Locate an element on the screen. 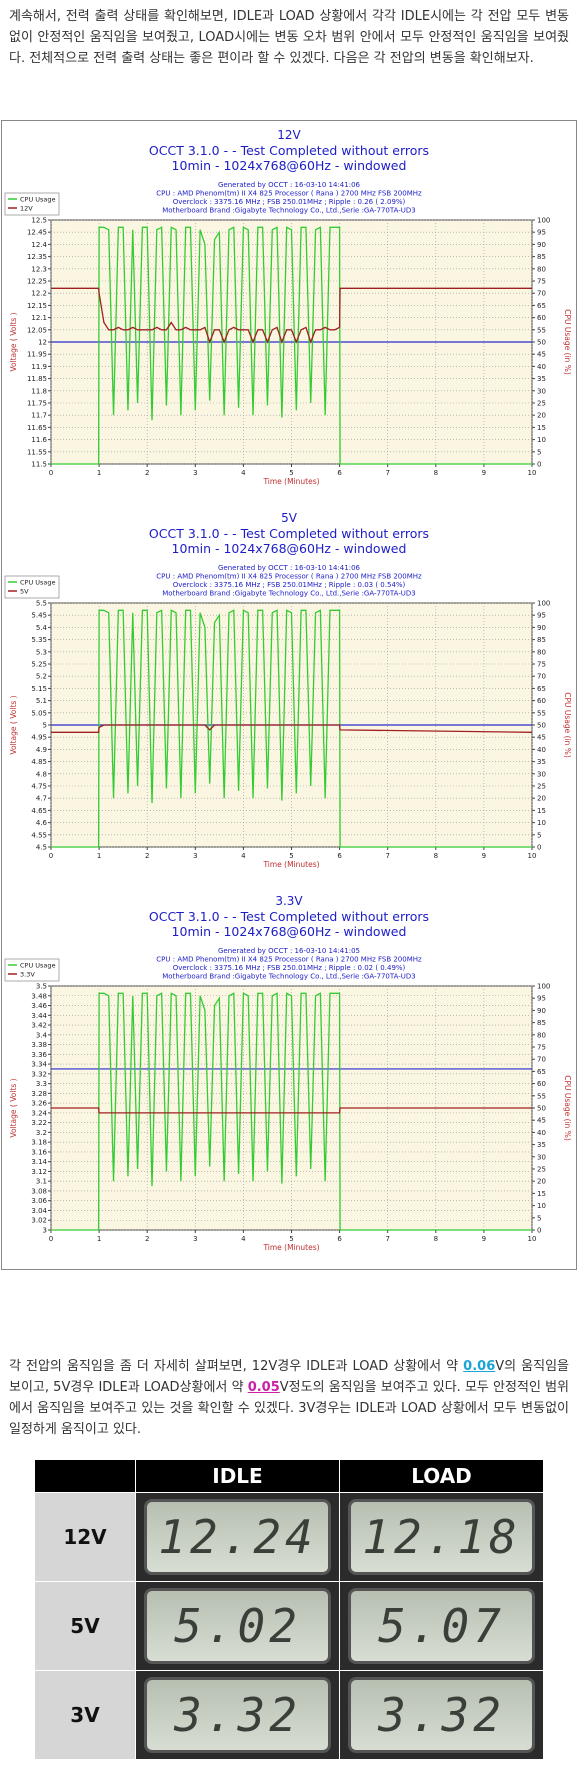 This screenshot has width=580, height=1790. y-tick-label: 3.4 is located at coordinates (42, 1035).